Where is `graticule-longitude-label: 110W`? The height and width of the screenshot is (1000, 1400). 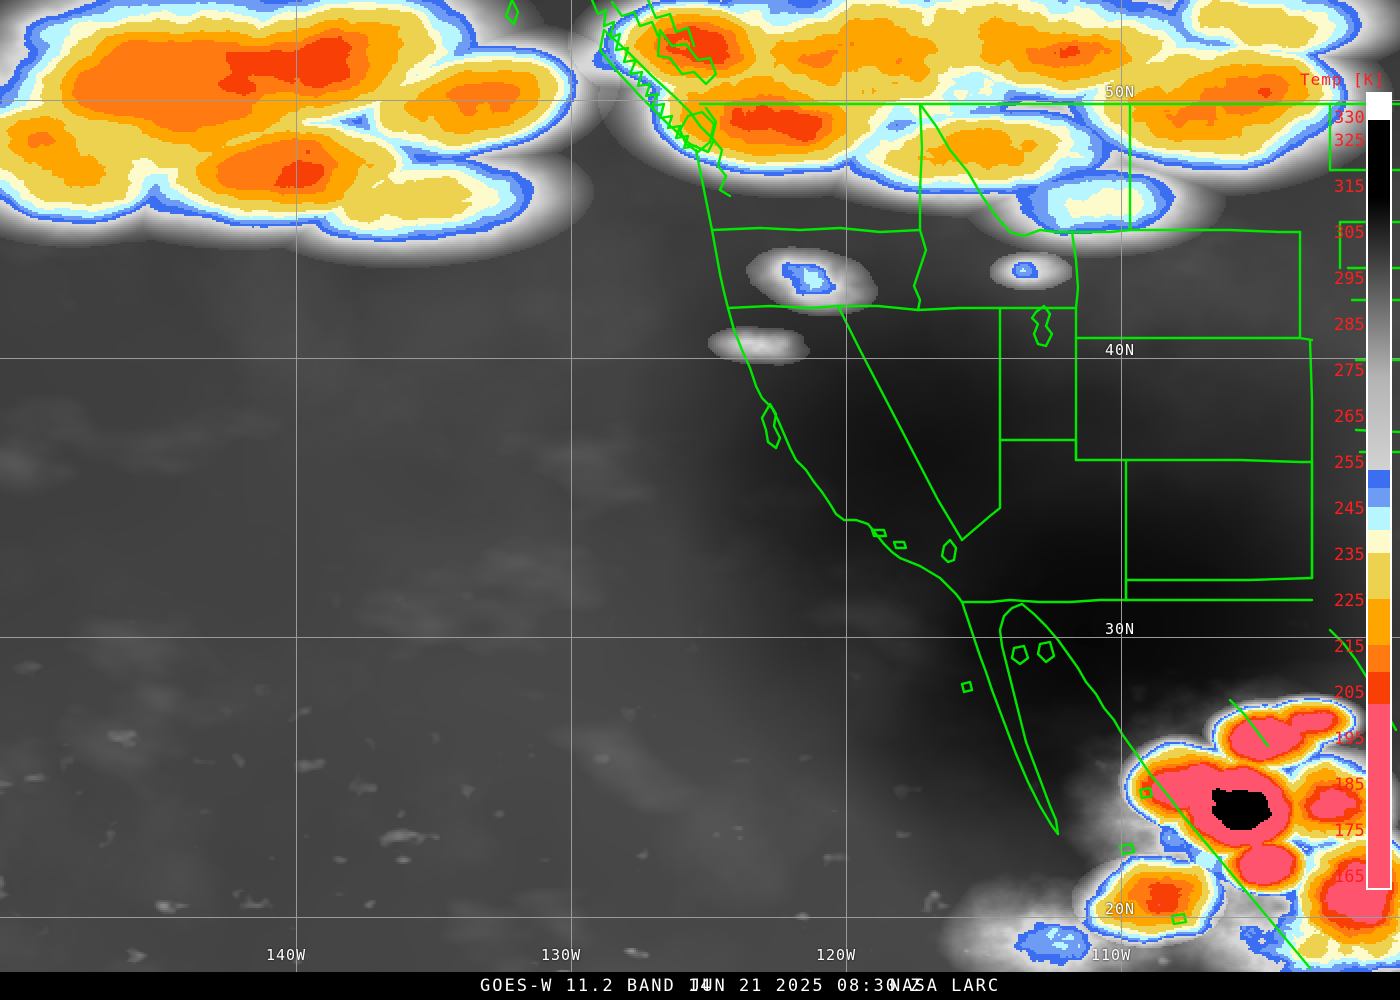
graticule-longitude-label: 110W is located at coordinates (1111, 955).